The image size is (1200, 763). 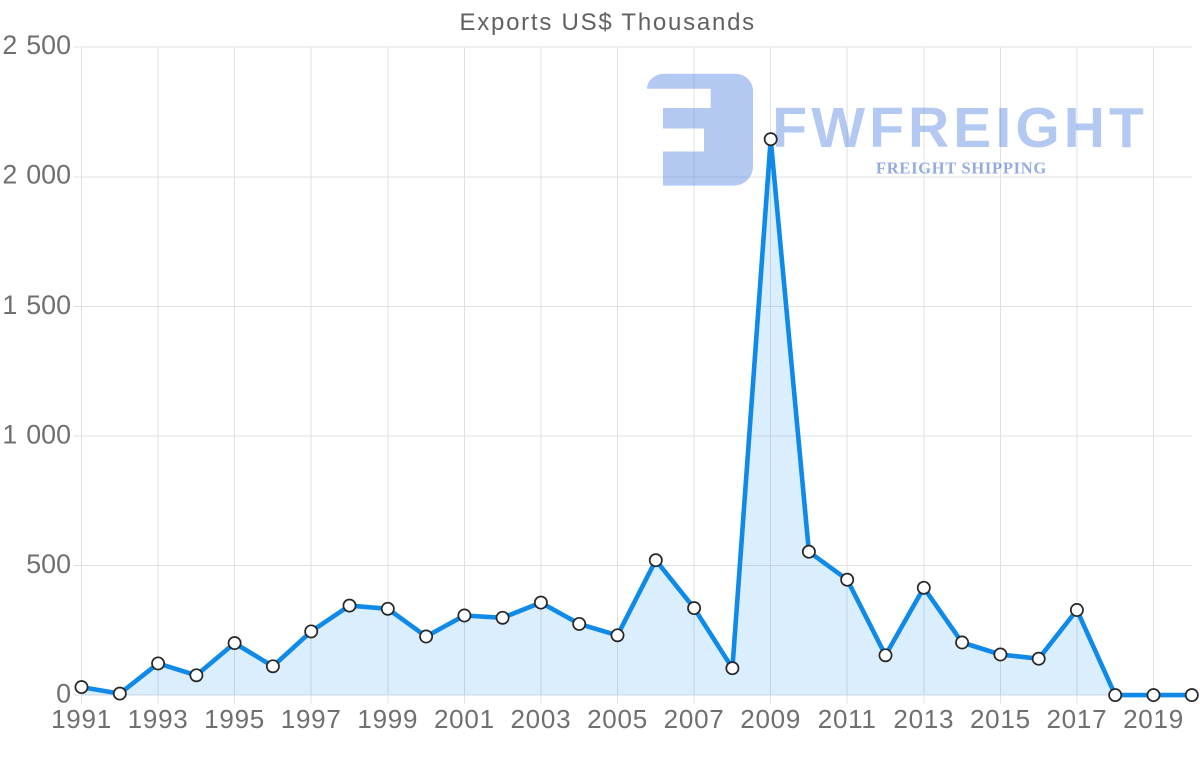 I want to click on svg-text: 1993, so click(x=158, y=719).